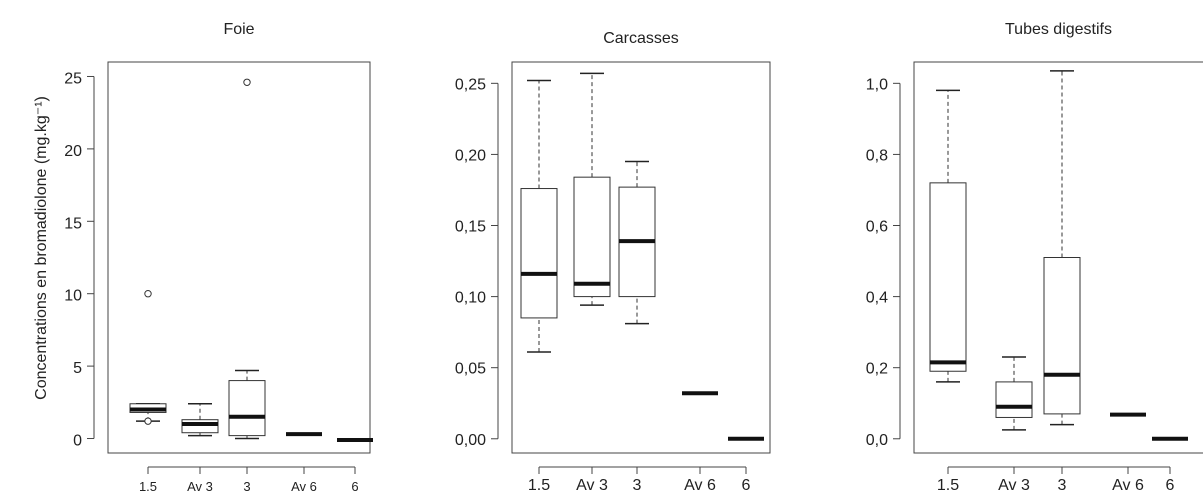 This screenshot has width=1203, height=497. What do you see at coordinates (877, 84) in the screenshot?
I see `y-tick-label: 1,0` at bounding box center [877, 84].